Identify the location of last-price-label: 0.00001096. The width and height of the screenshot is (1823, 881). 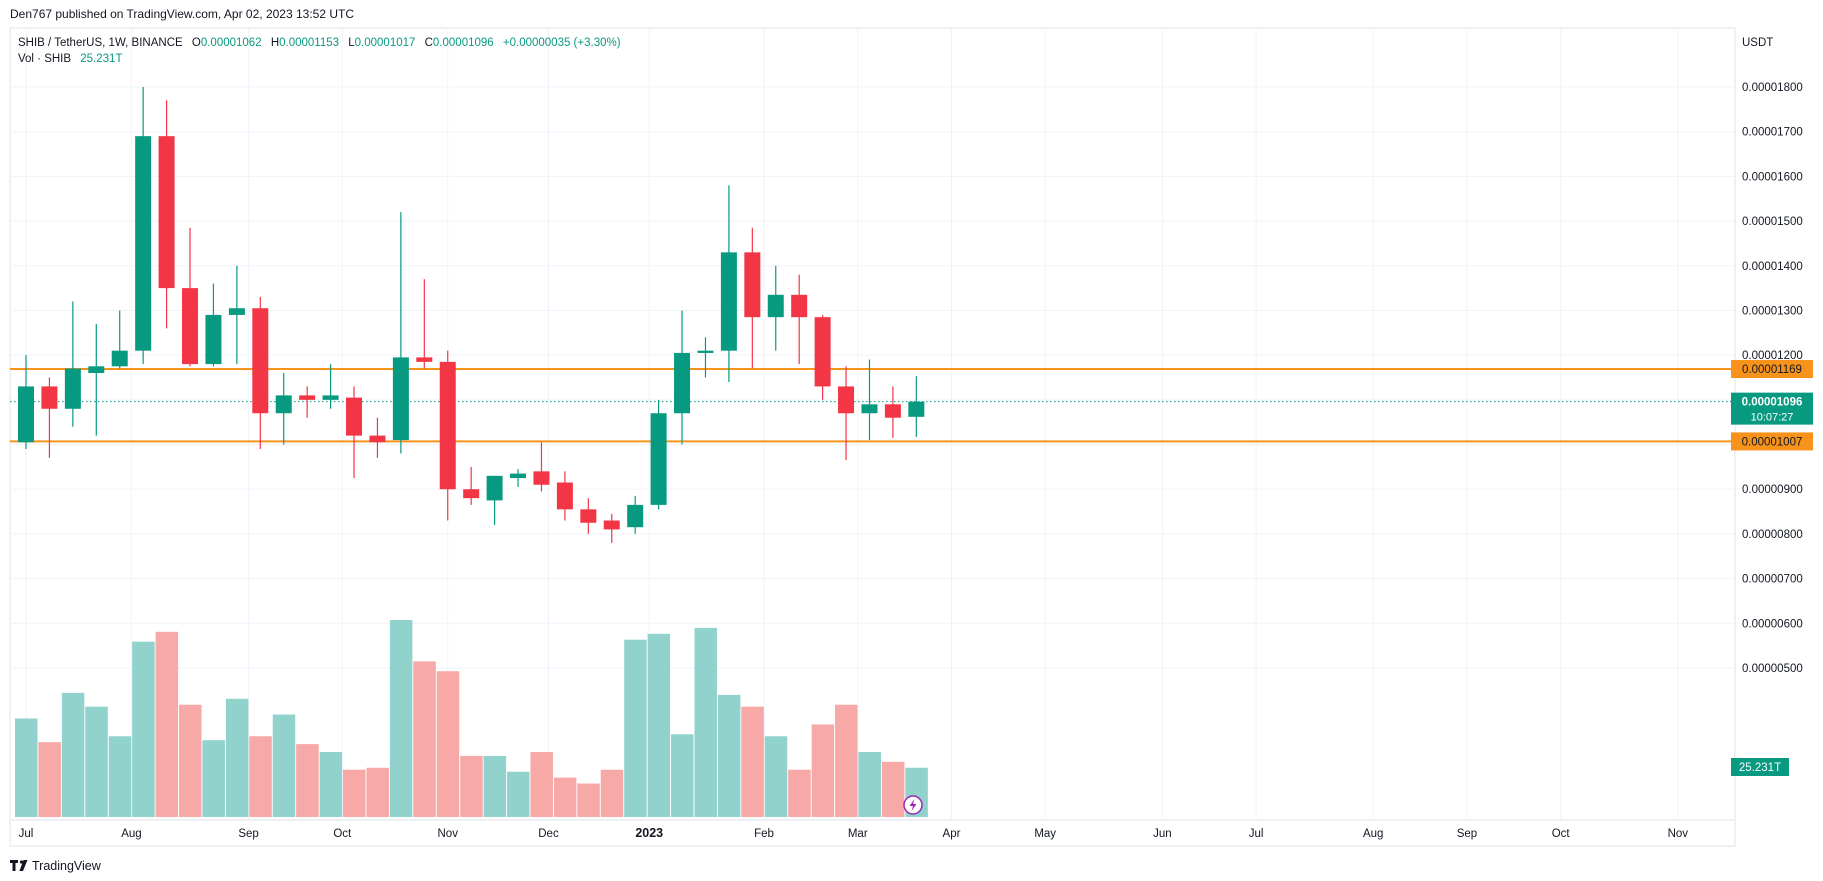
(1772, 403).